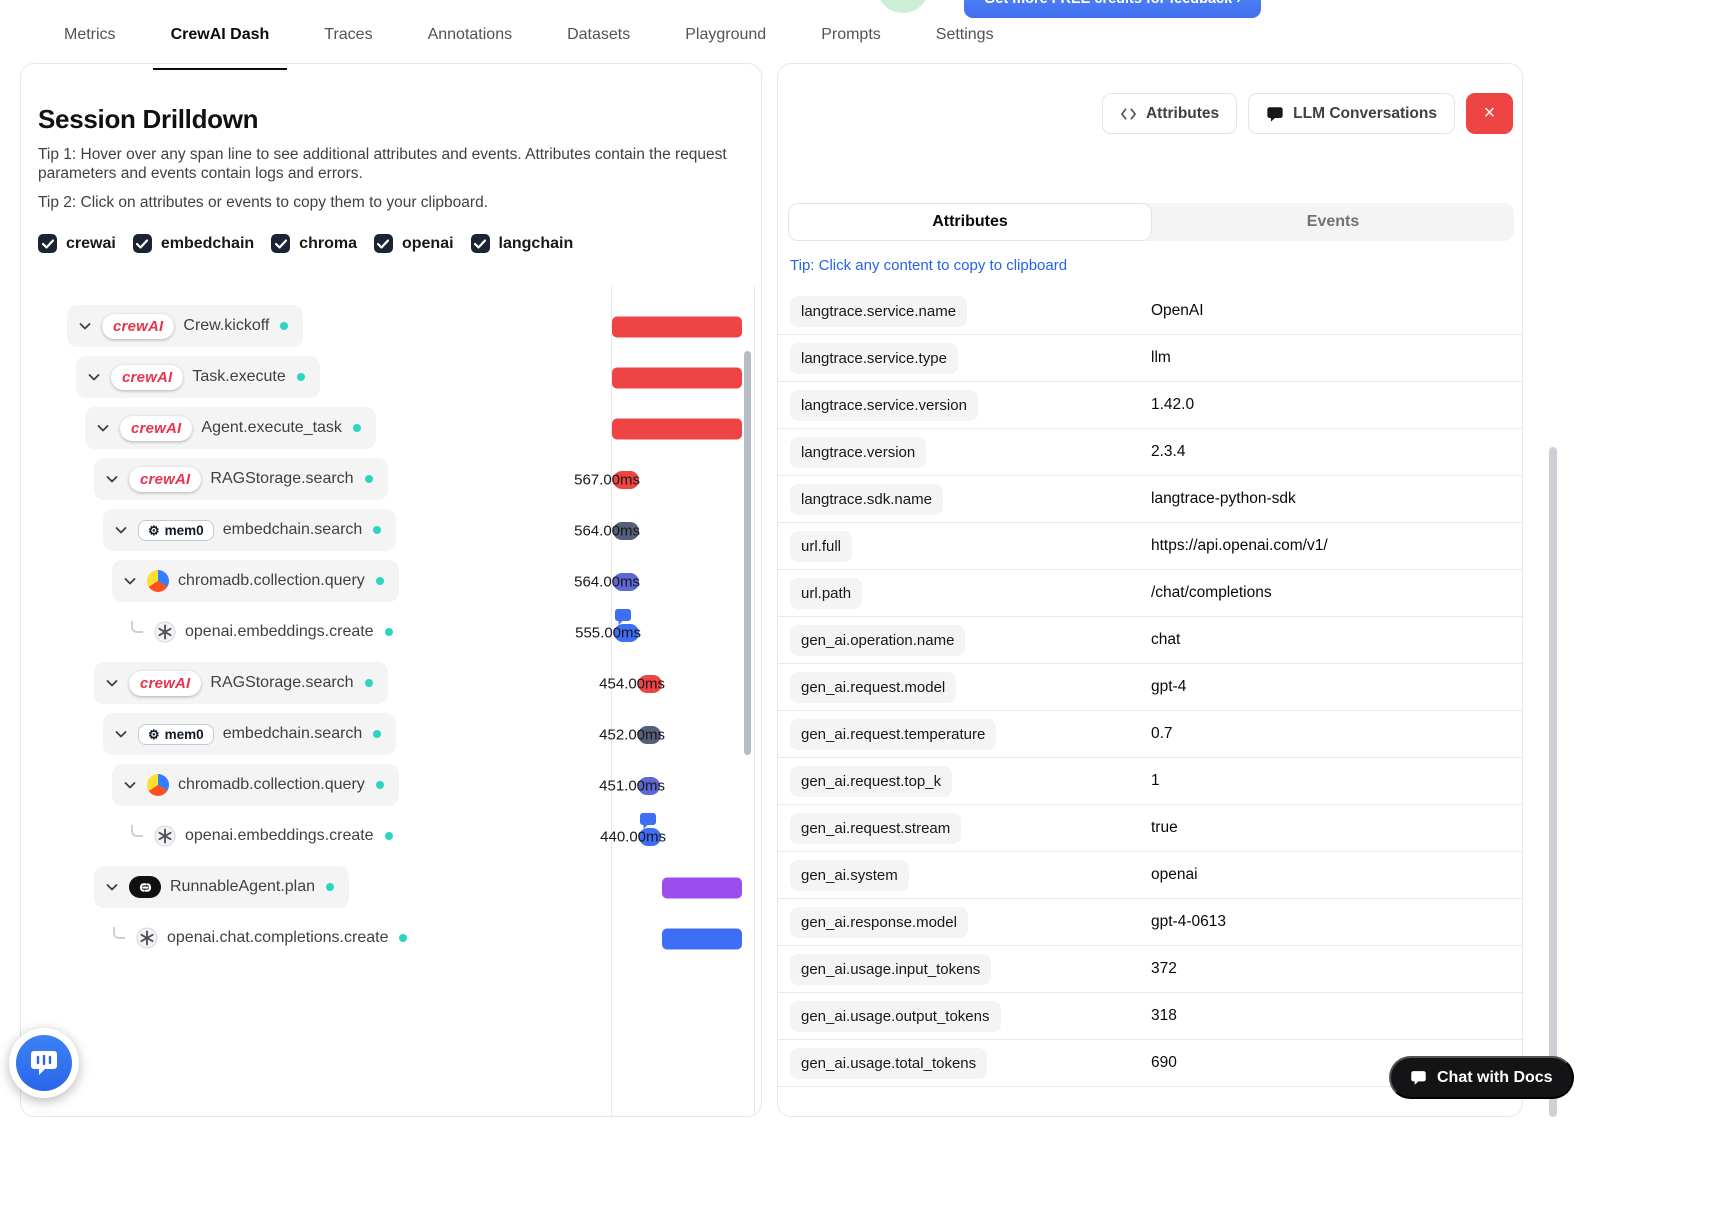 Image resolution: width=1710 pixels, height=1217 pixels. What do you see at coordinates (1333, 222) in the screenshot?
I see `tab-events: Events` at bounding box center [1333, 222].